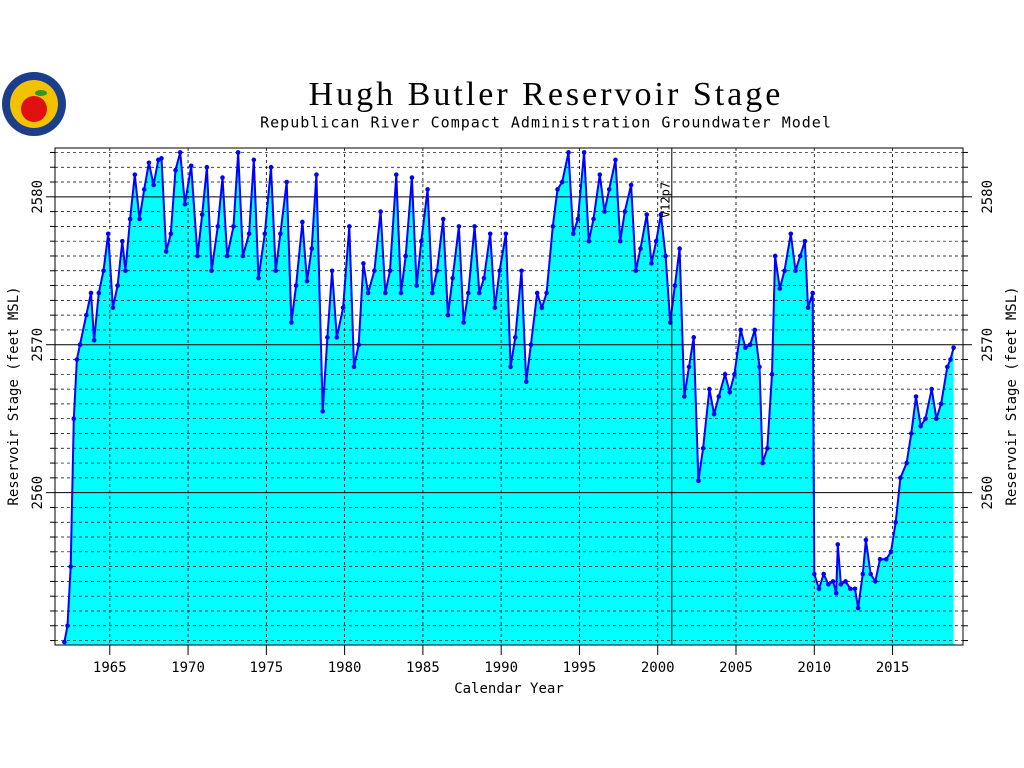 The width and height of the screenshot is (1024, 768). Describe the element at coordinates (38, 197) in the screenshot. I see `y-tick-label: 2580` at that location.